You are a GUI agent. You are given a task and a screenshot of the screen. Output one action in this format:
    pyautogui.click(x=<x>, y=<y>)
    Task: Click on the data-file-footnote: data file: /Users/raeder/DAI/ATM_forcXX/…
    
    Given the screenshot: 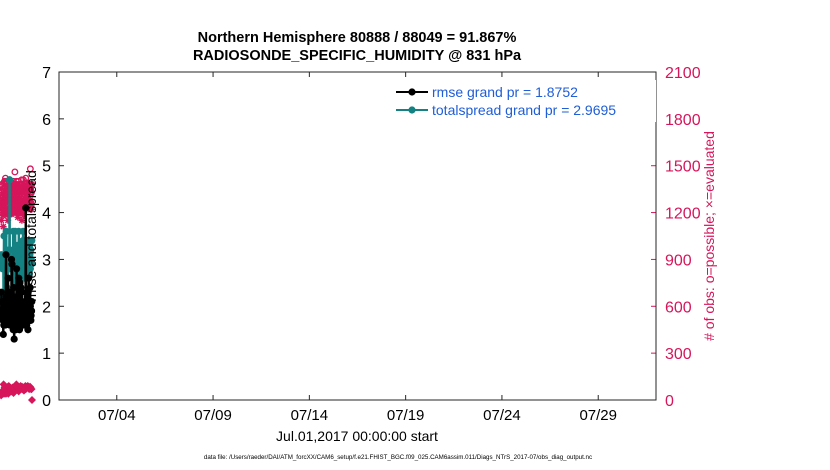 What is the action you would take?
    pyautogui.click(x=398, y=457)
    